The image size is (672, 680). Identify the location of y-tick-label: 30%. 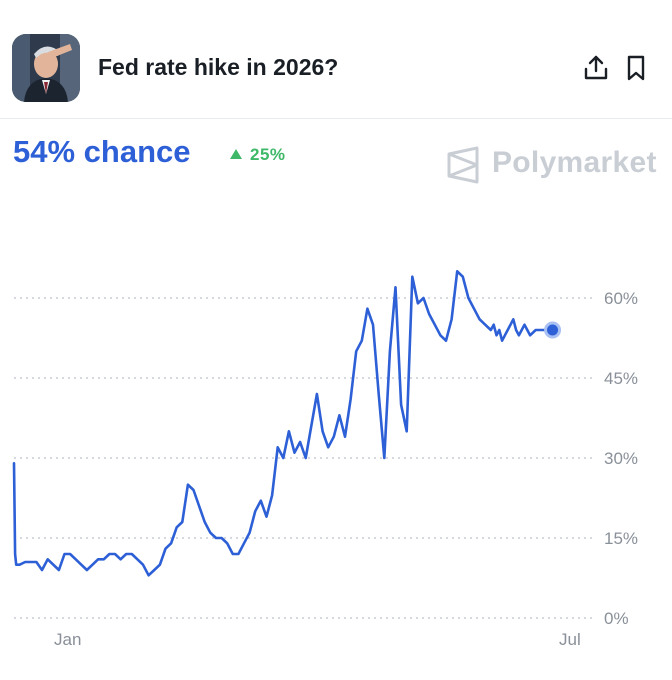
(621, 458).